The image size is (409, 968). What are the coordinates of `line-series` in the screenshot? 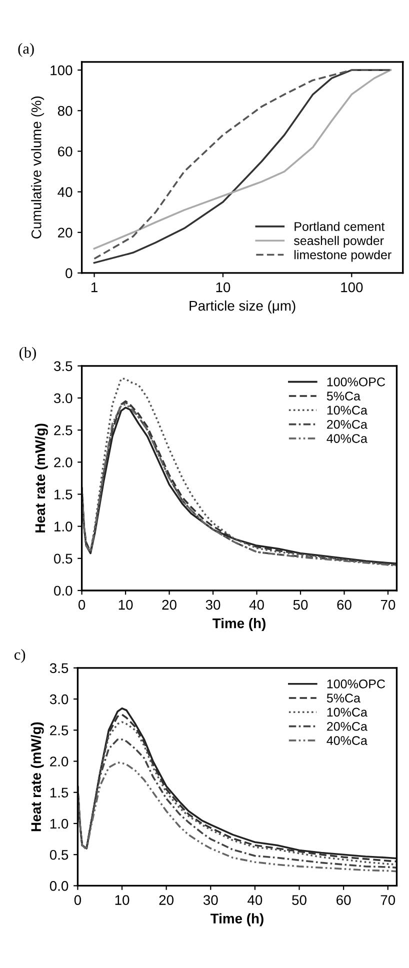 It's located at (237, 817).